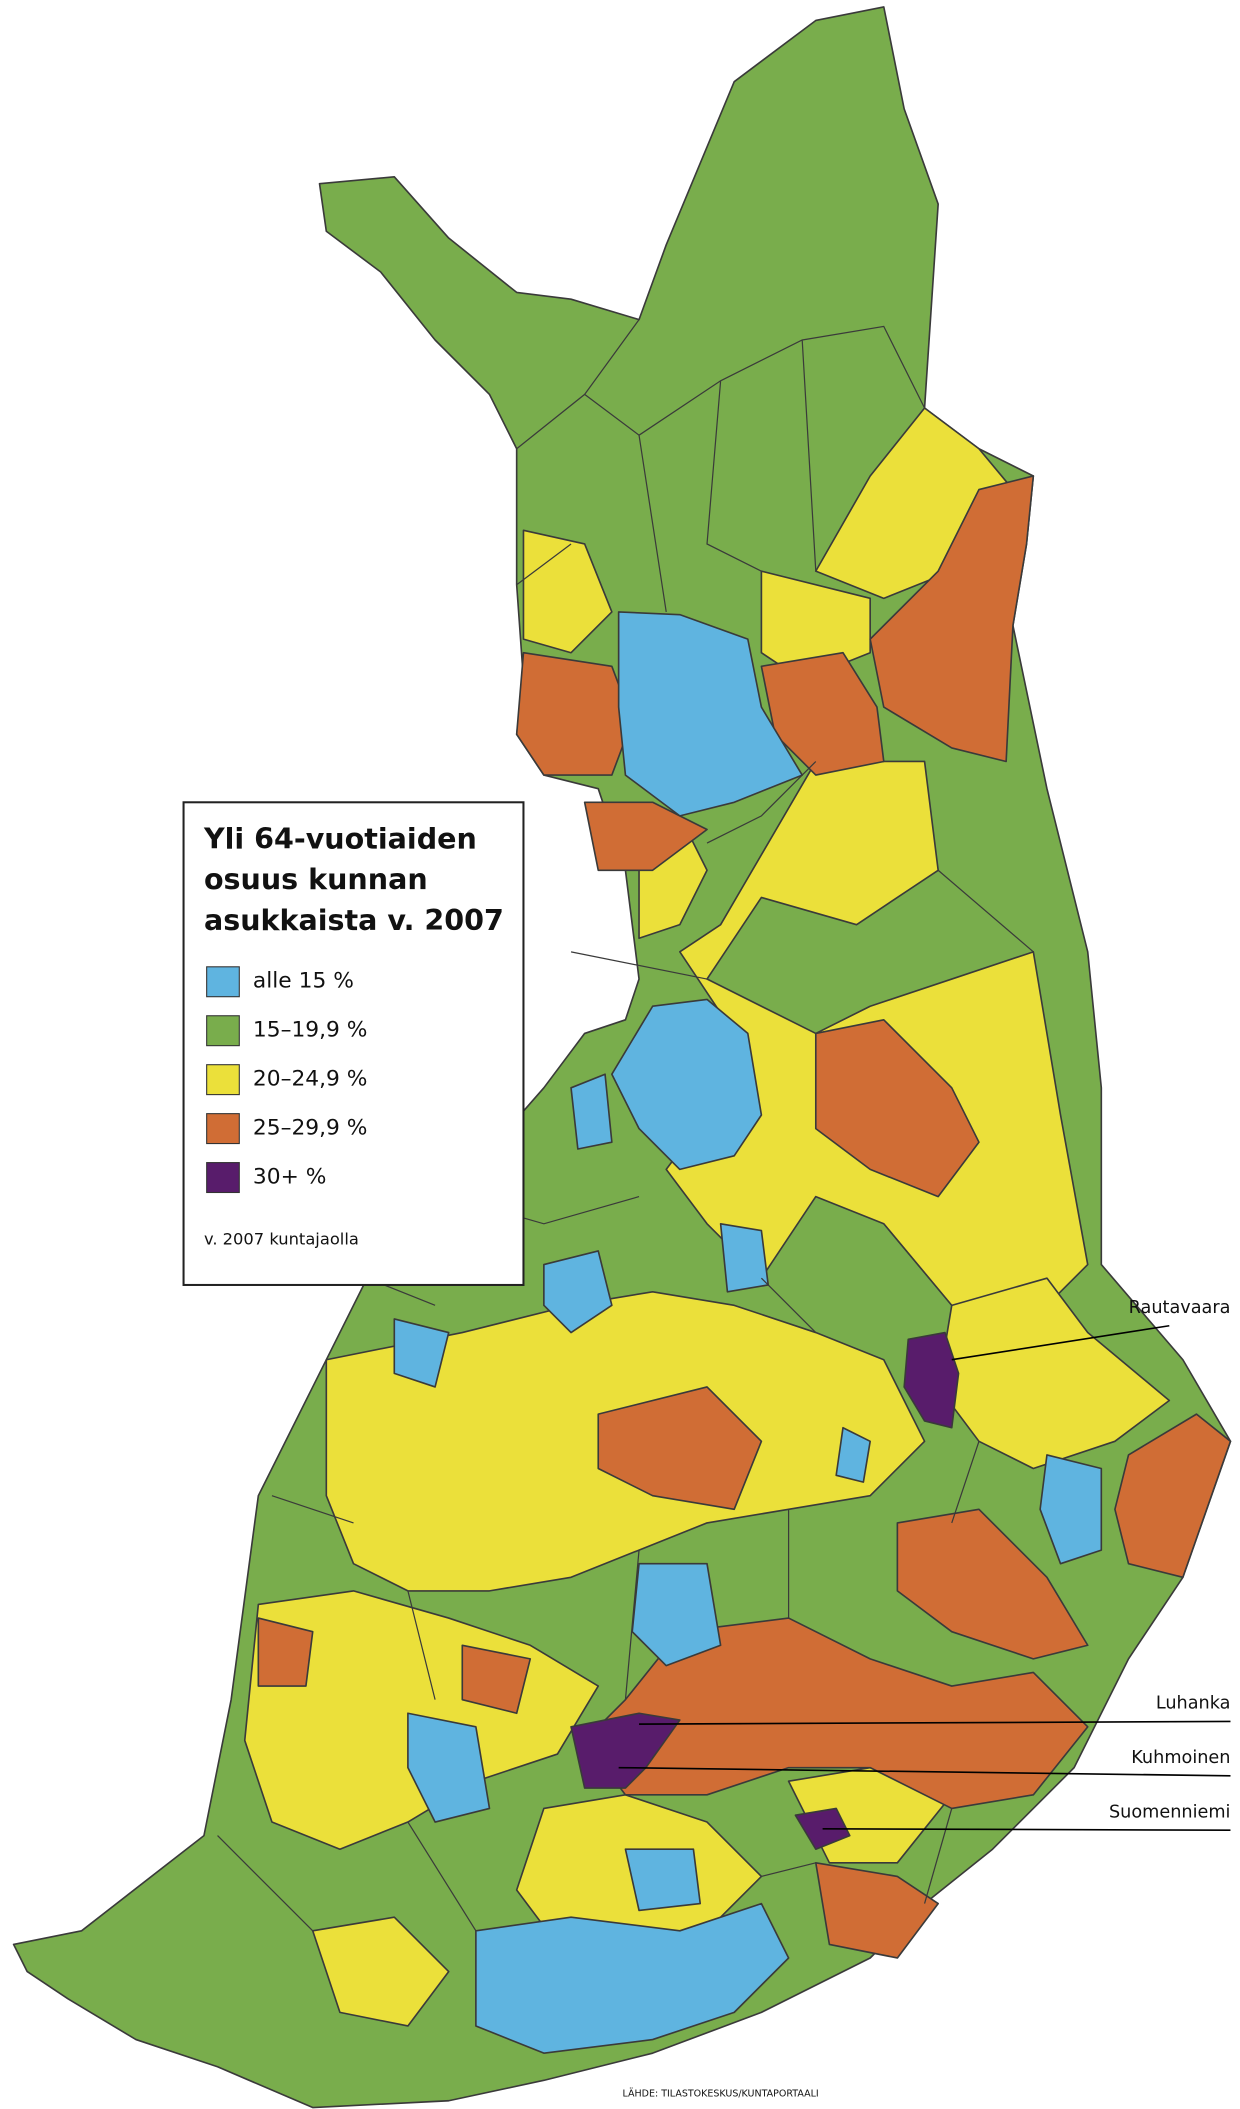  What do you see at coordinates (1193, 1704) in the screenshot?
I see `callout-label: Luhanka` at bounding box center [1193, 1704].